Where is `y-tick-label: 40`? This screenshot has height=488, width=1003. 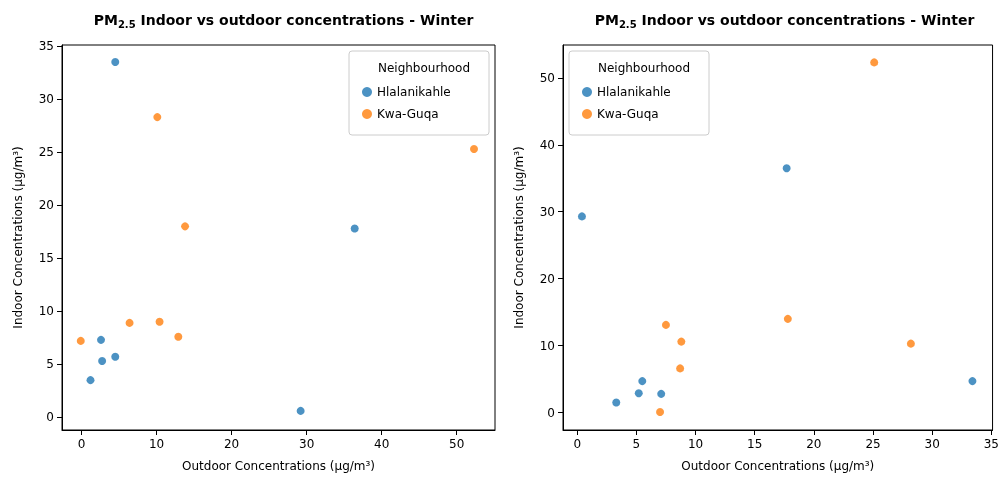 y-tick-label: 40 is located at coordinates (547, 144).